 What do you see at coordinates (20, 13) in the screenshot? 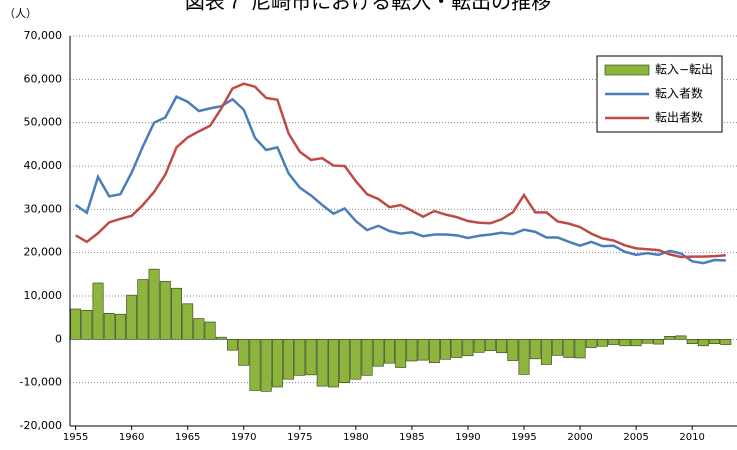
I see `y-axis-label: （人）` at bounding box center [20, 13].